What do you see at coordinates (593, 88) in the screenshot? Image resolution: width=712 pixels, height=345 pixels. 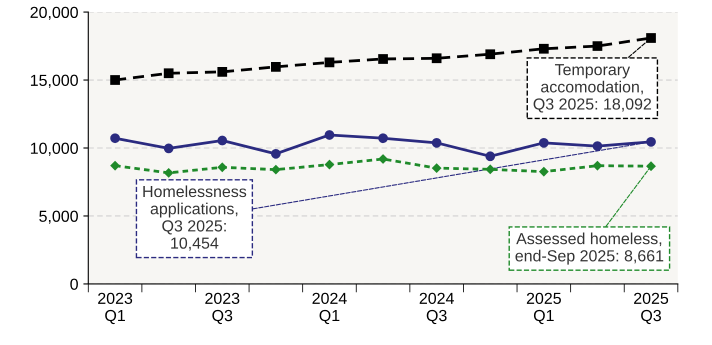 I see `annotation: Temporary accomodation, Q3 2025: 18,092` at bounding box center [593, 88].